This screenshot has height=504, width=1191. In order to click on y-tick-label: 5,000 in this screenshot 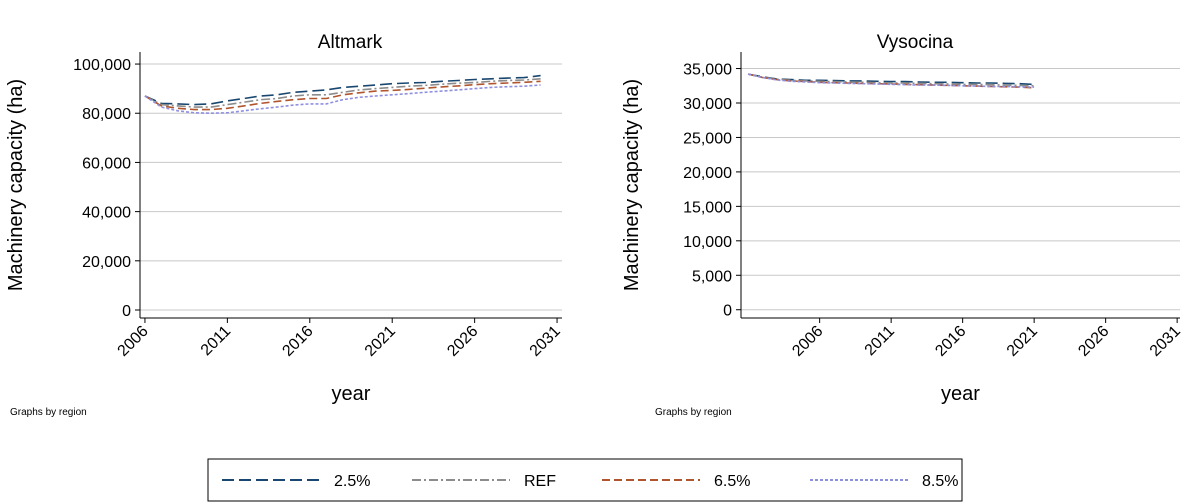, I will do `click(712, 276)`.